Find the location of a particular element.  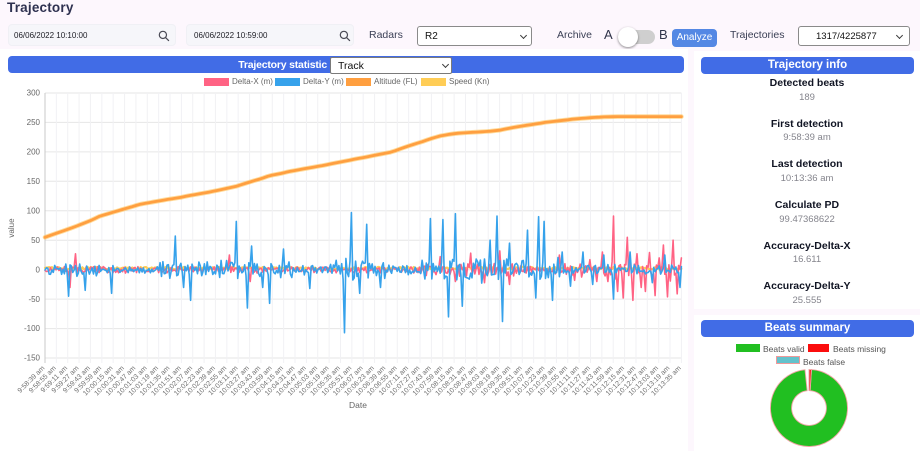

svg-text: -100 is located at coordinates (32, 328).